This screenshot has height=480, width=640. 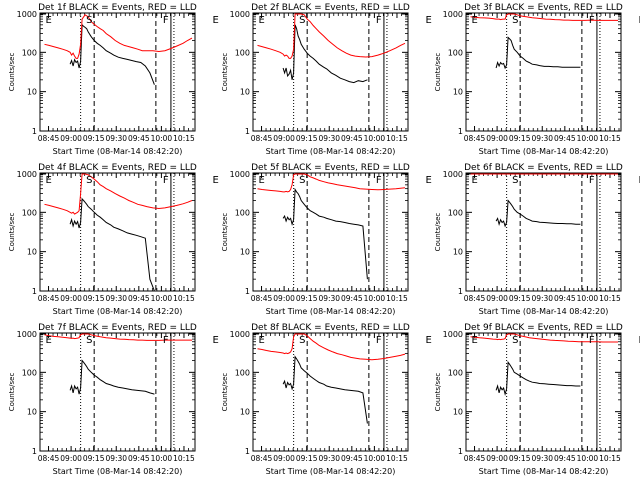 What do you see at coordinates (117, 168) in the screenshot?
I see `chart-title: Det 4f BLACK = Events, RED = LLD` at bounding box center [117, 168].